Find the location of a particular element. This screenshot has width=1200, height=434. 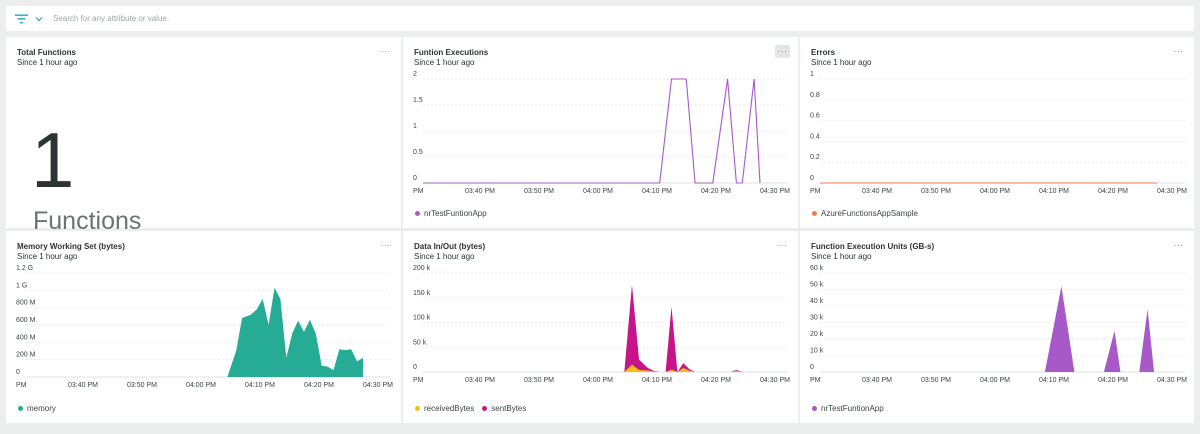

y-tick-label: 0.4 is located at coordinates (815, 136).